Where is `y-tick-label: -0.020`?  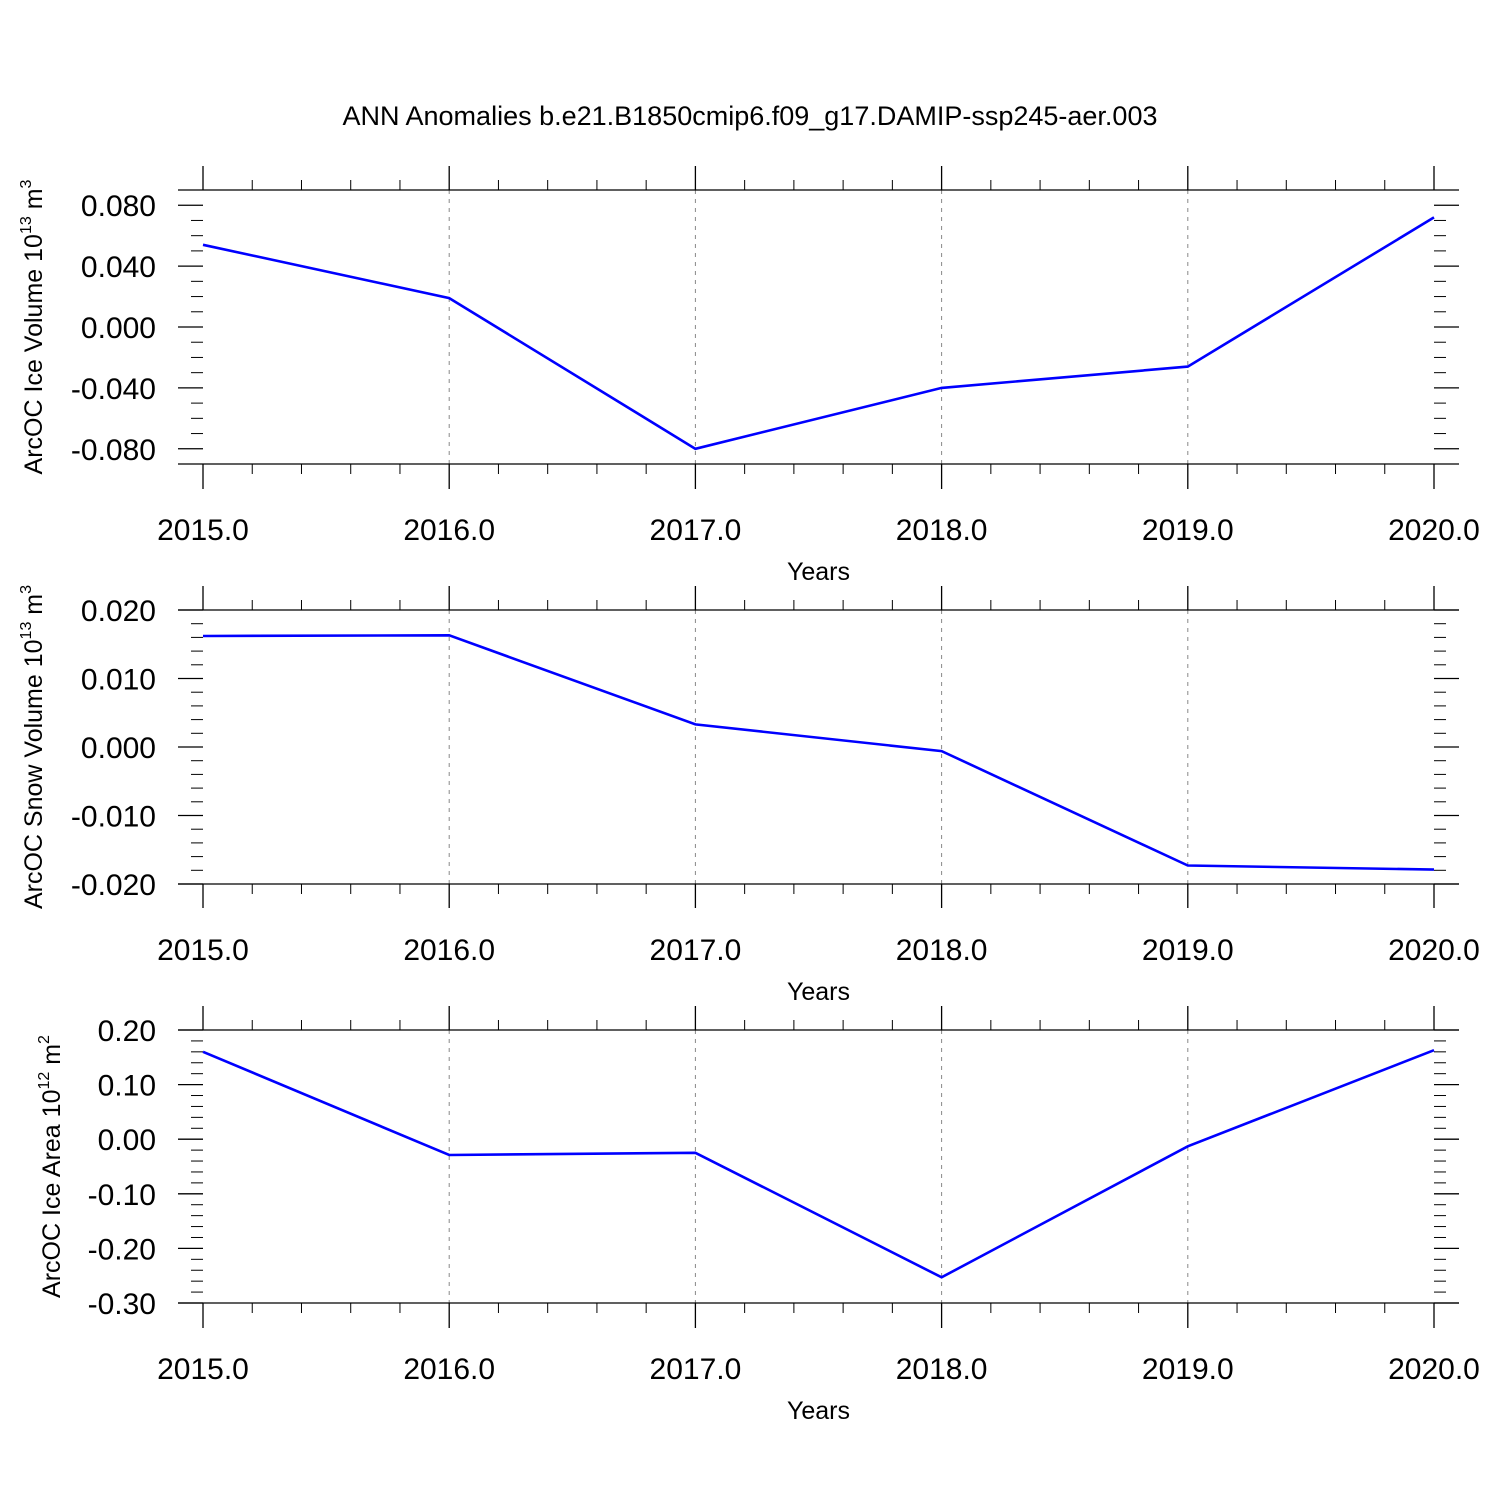 y-tick-label: -0.020 is located at coordinates (113, 885).